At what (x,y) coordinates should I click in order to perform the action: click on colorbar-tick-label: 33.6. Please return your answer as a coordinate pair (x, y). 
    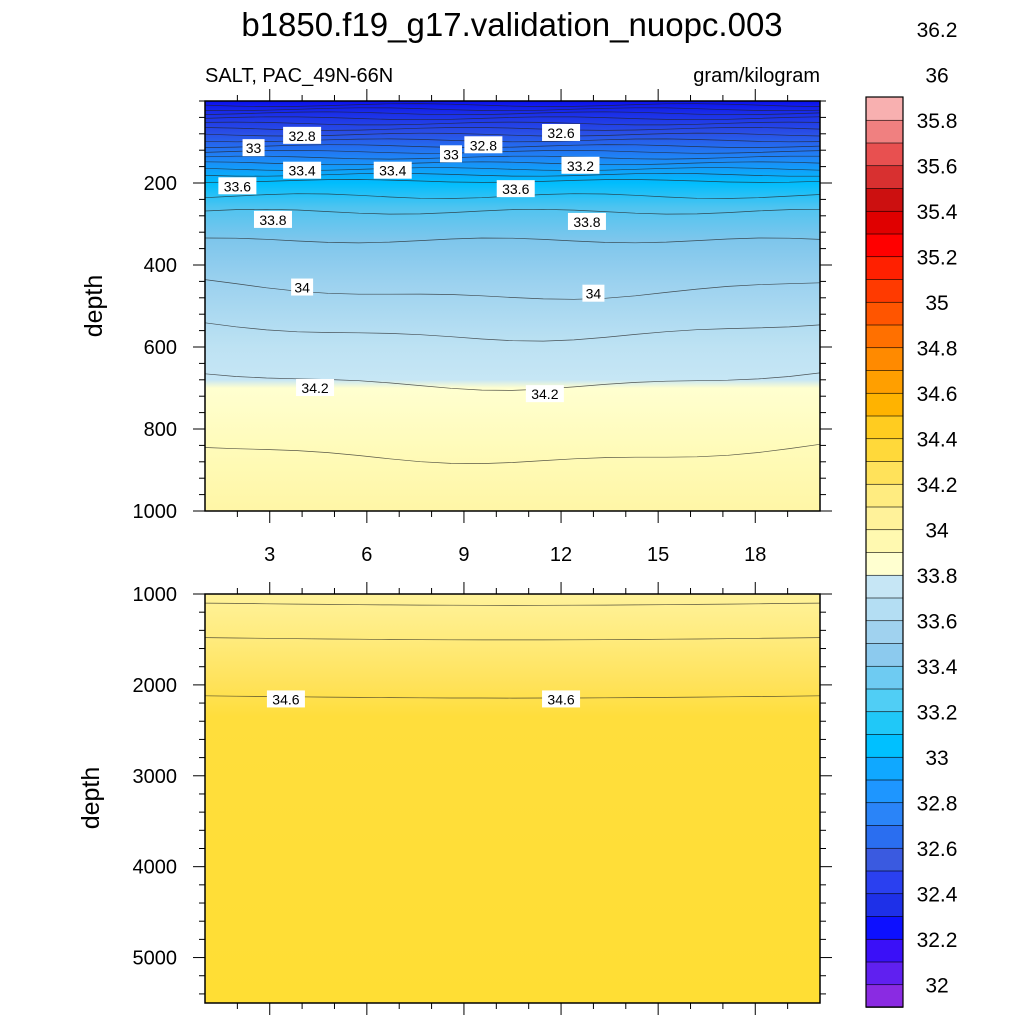
    Looking at the image, I should click on (937, 621).